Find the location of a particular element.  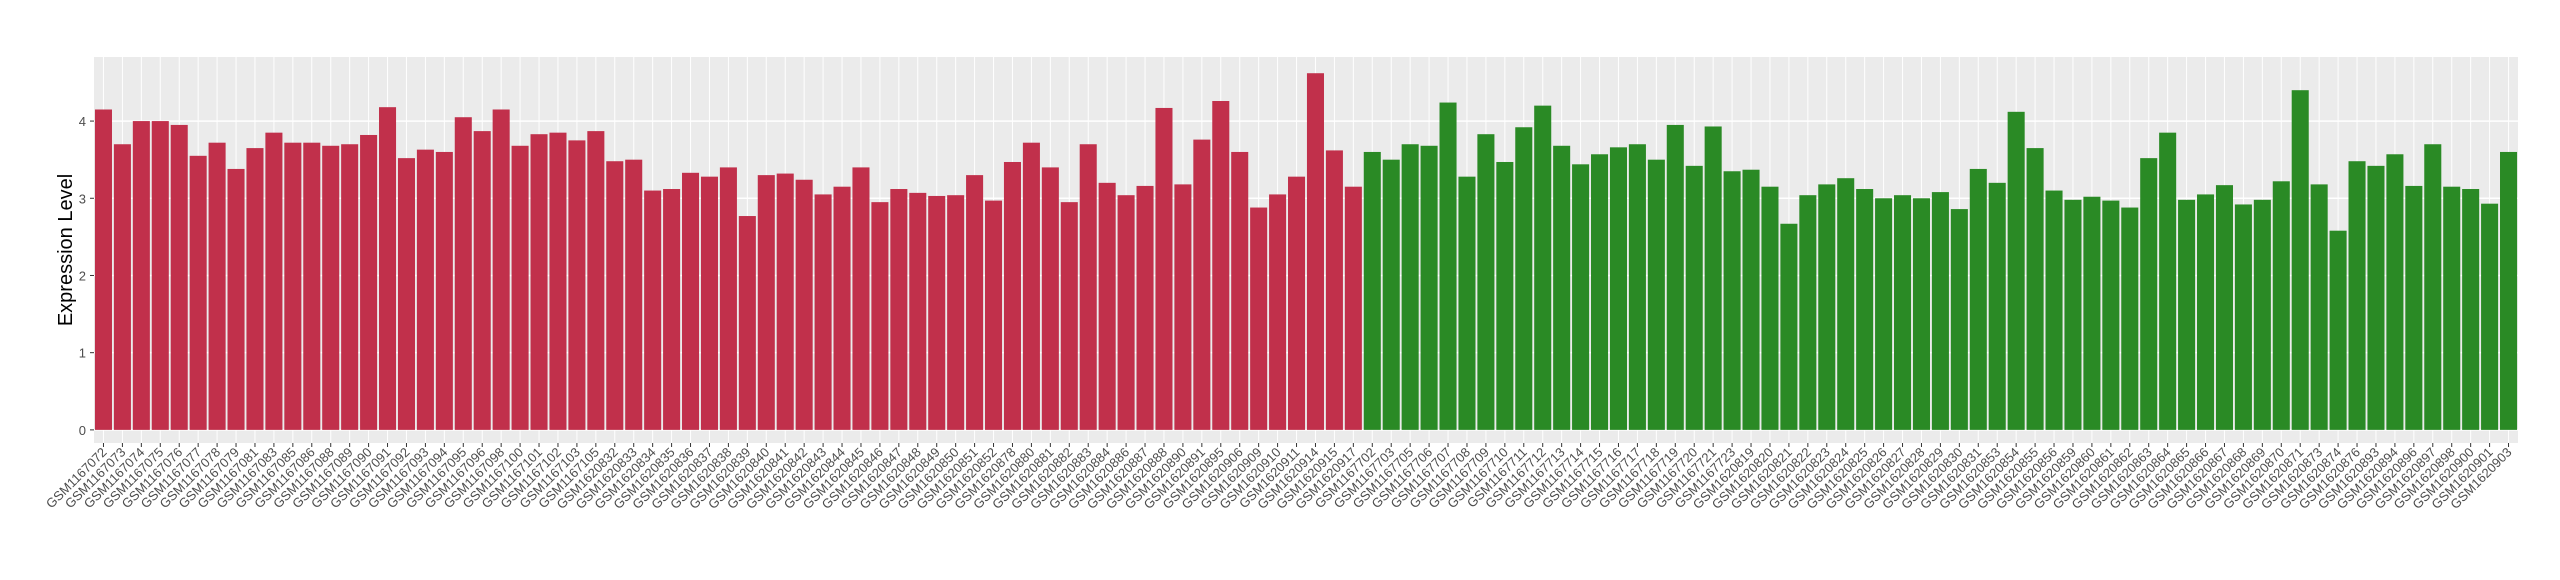

y-tick-label: 0 is located at coordinates (82, 430).